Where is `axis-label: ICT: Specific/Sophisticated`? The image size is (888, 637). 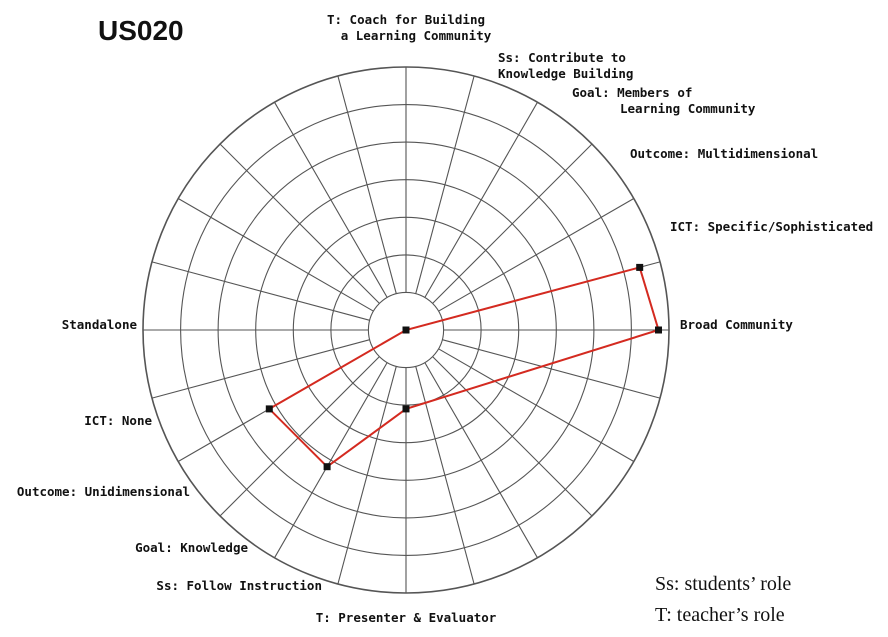
axis-label: ICT: Specific/Sophisticated is located at coordinates (771, 226).